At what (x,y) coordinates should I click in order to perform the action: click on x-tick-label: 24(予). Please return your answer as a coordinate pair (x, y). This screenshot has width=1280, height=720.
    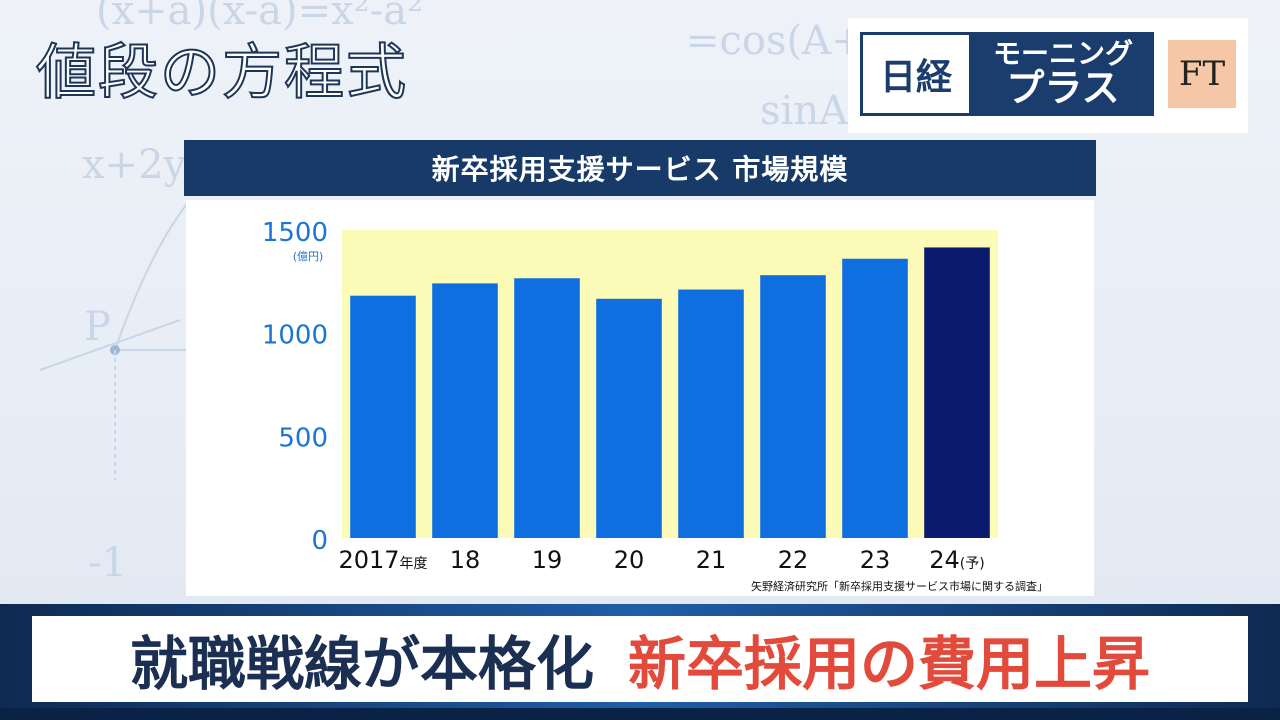
    Looking at the image, I should click on (956, 560).